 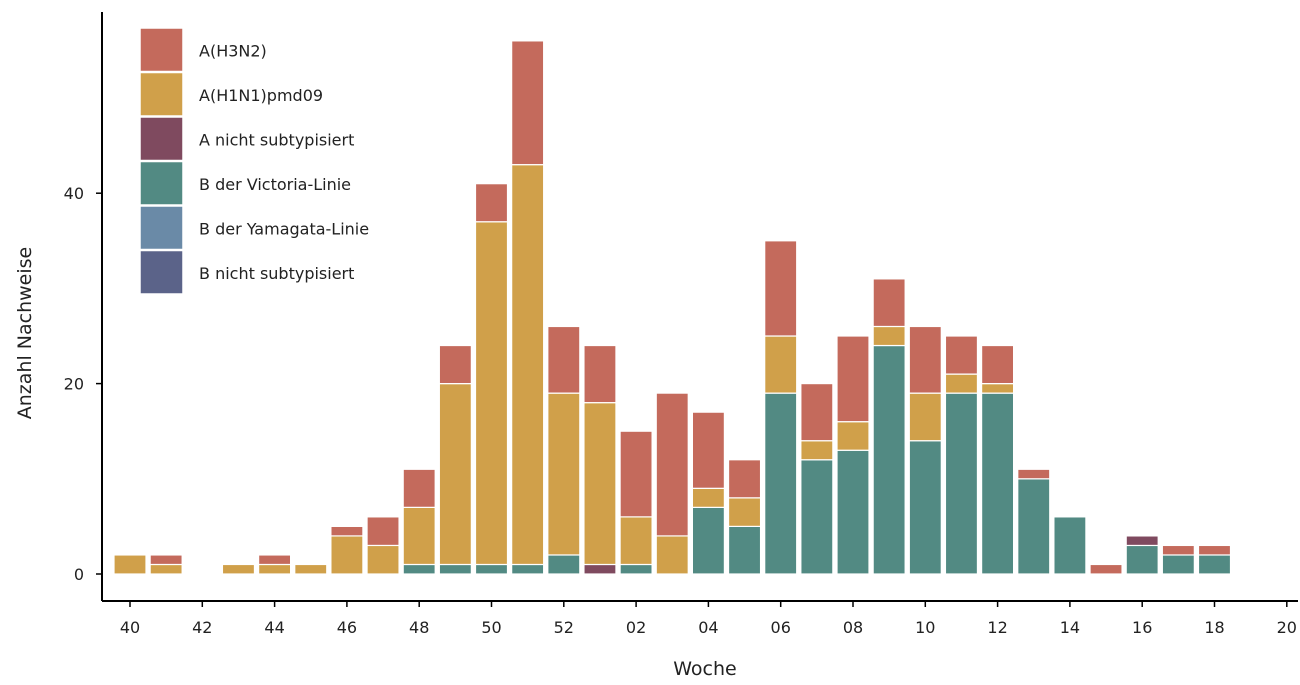 What do you see at coordinates (261, 95) in the screenshot?
I see `legend-label: A(H1N1)pmd09` at bounding box center [261, 95].